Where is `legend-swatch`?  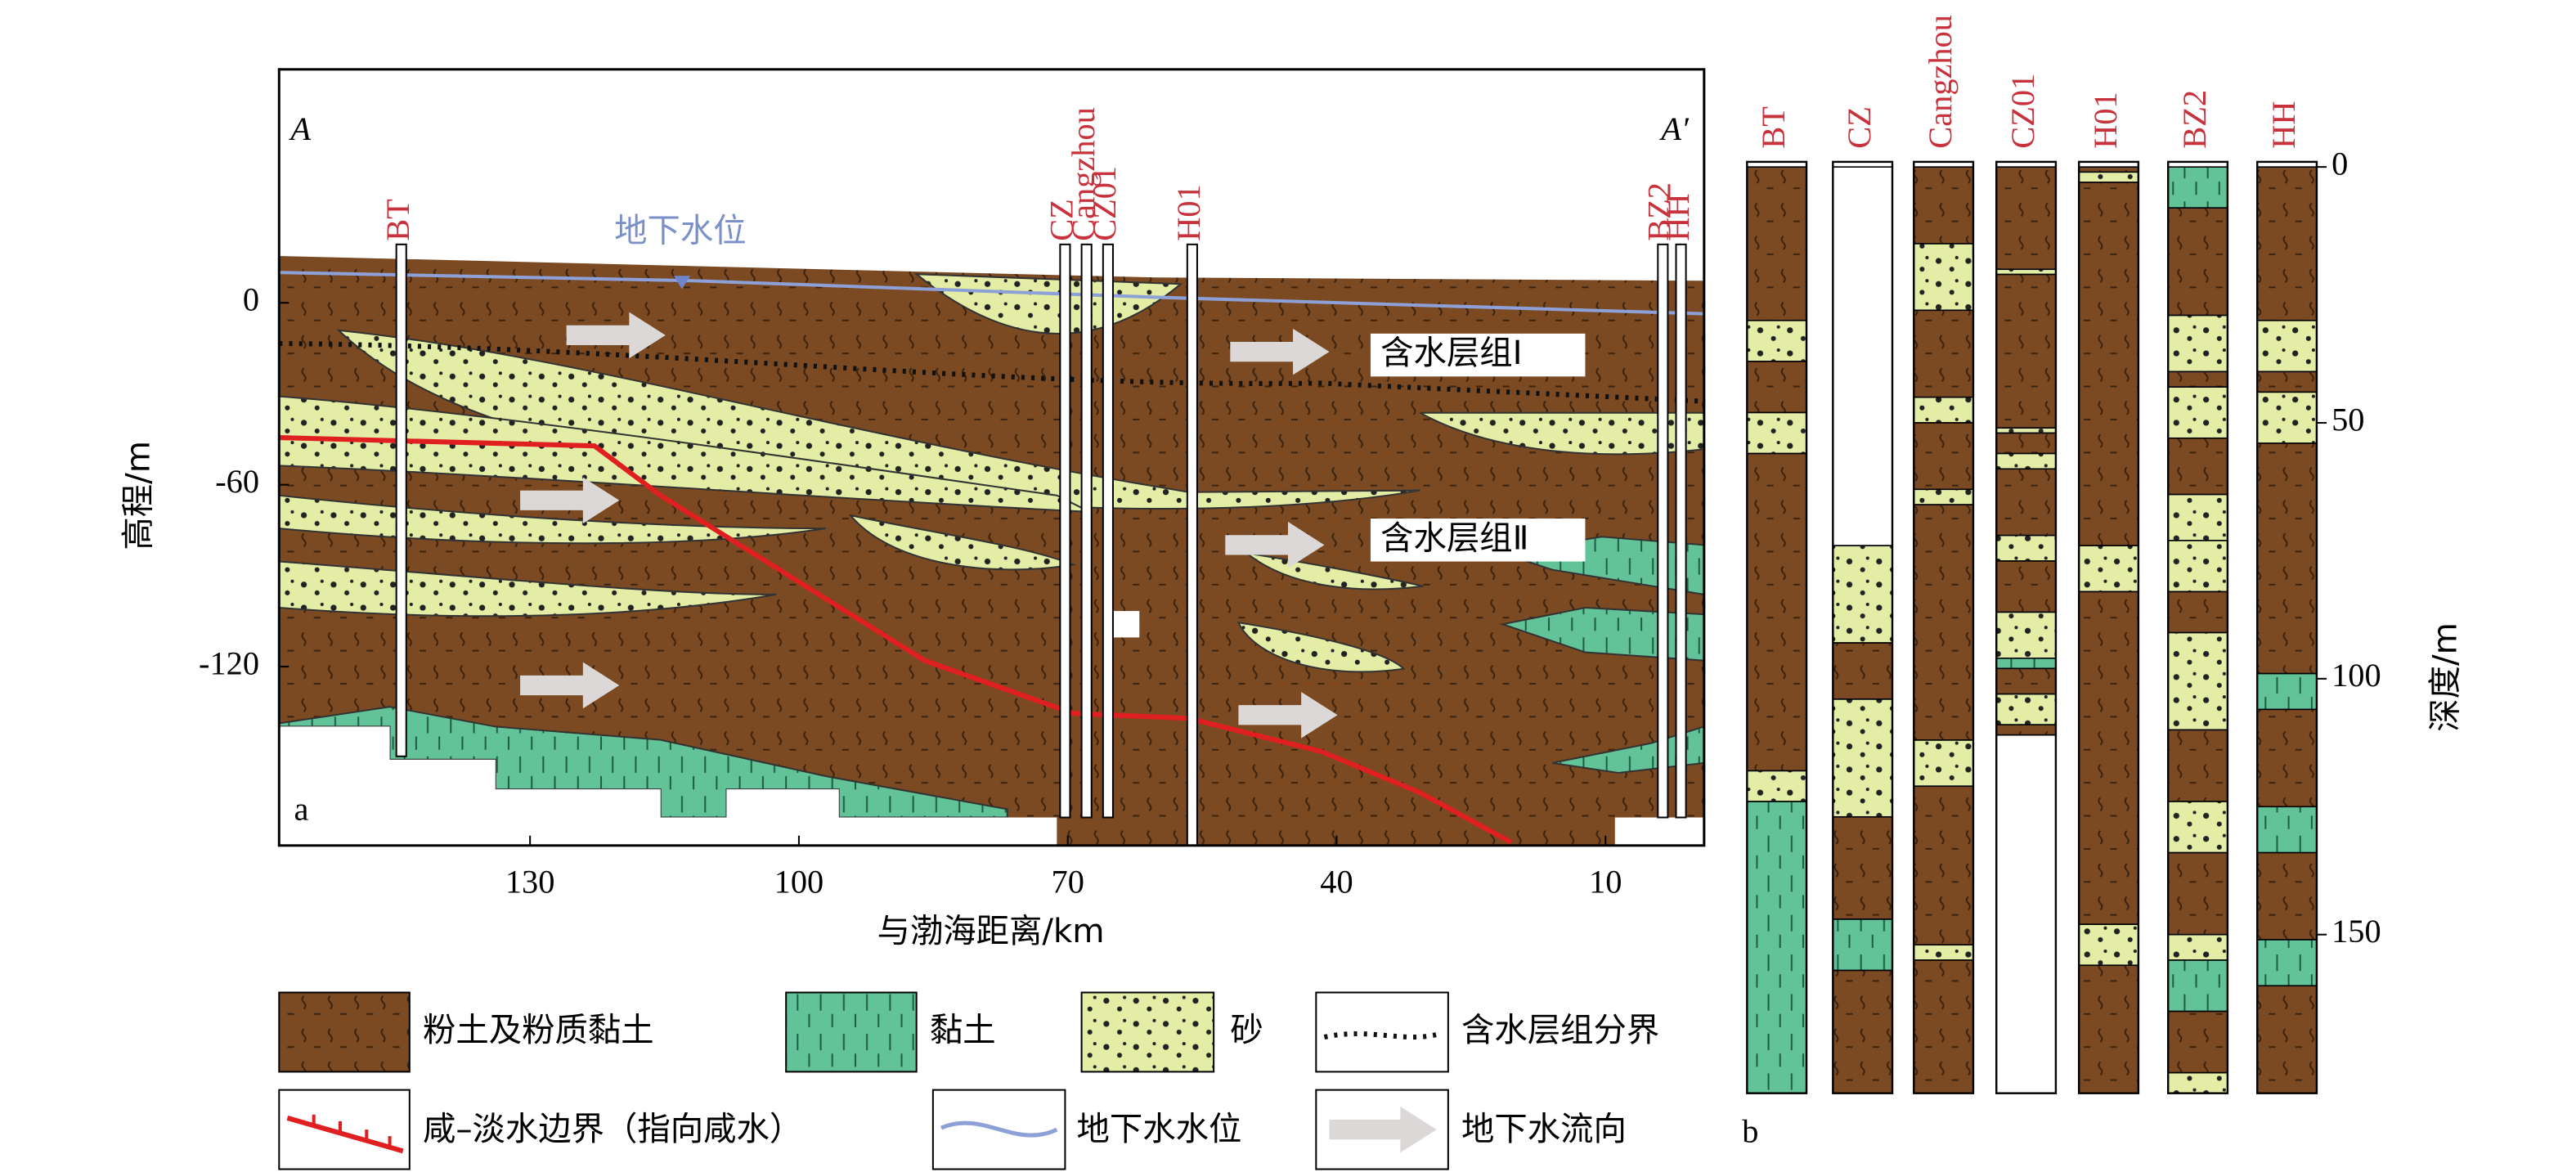
legend-swatch is located at coordinates (851, 1032).